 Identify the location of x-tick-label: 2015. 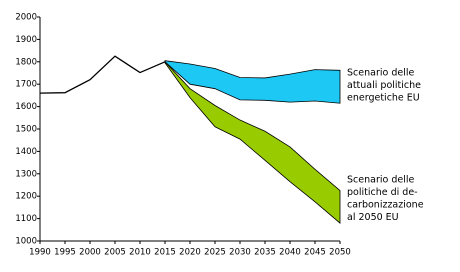
(165, 253).